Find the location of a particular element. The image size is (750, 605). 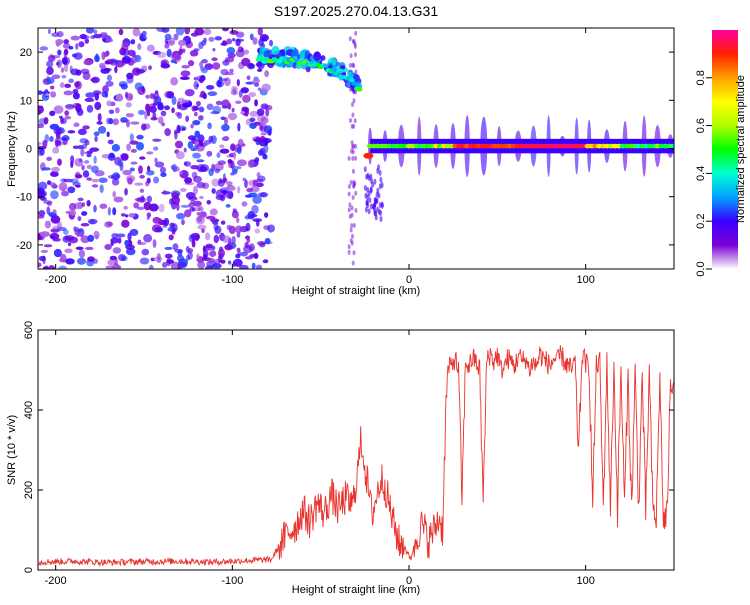

colorbar-tick-label: 0.6 is located at coordinates (701, 125).